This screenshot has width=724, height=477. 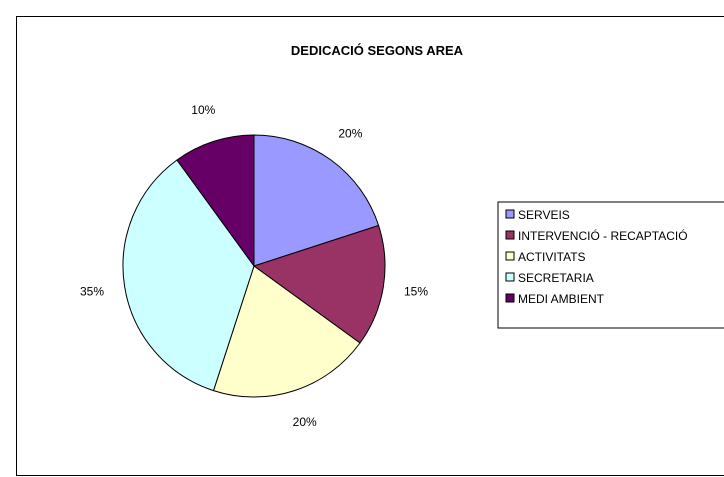 What do you see at coordinates (188, 275) in the screenshot?
I see `pie-slice-secretaria` at bounding box center [188, 275].